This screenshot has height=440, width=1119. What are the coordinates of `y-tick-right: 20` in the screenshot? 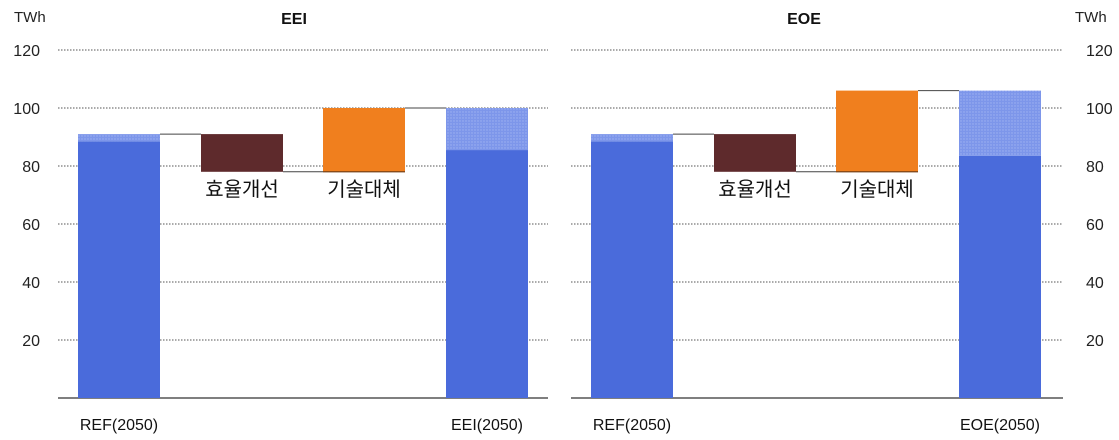 It's located at (1095, 341).